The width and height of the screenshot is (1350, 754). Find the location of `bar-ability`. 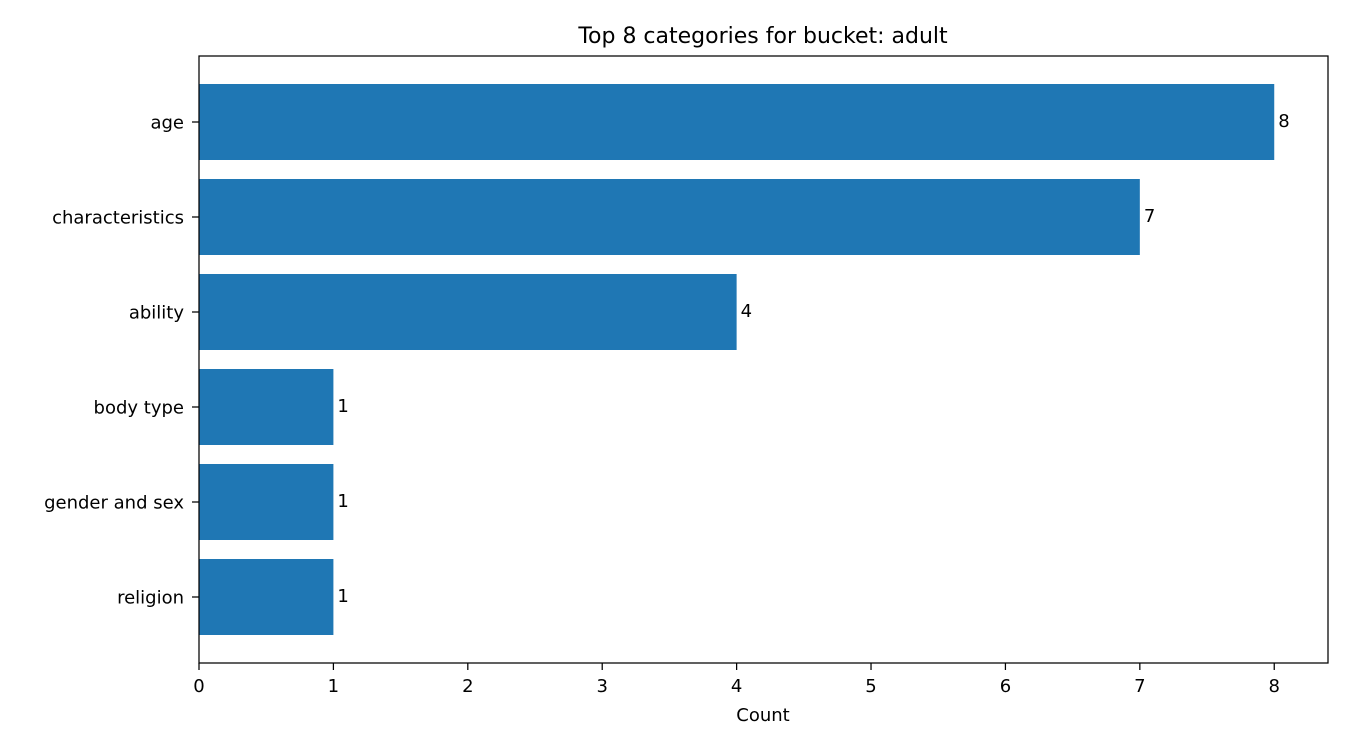

bar-ability is located at coordinates (468, 312).